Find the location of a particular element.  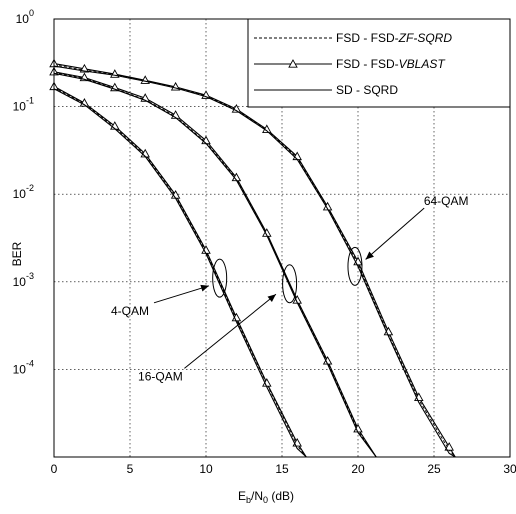

x-axis-label-main: E is located at coordinates (242, 496).